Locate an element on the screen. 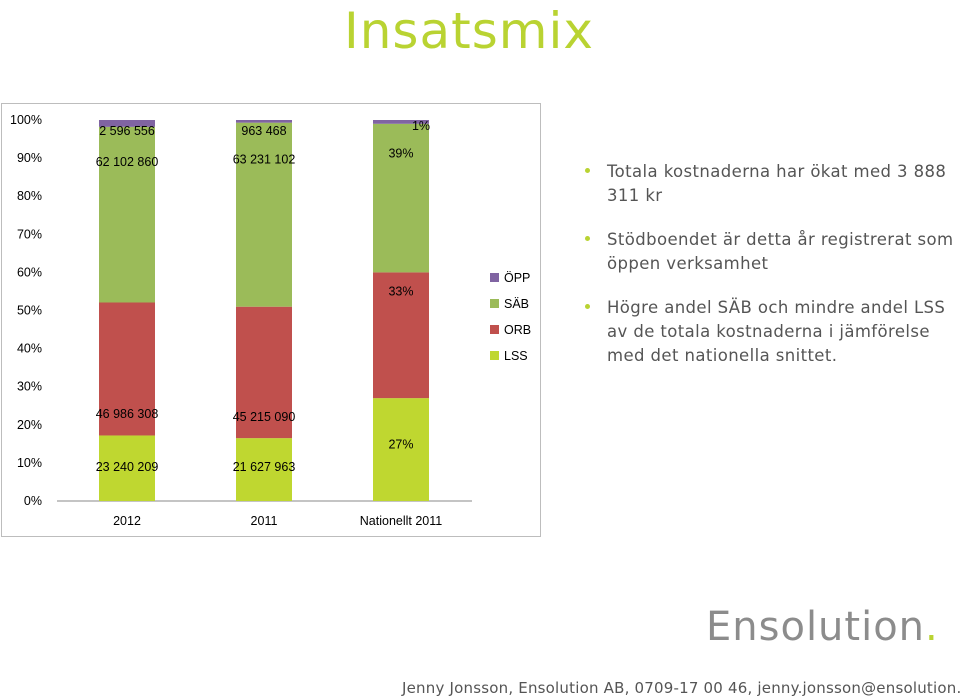  y-tick-label: 70% is located at coordinates (29, 234).